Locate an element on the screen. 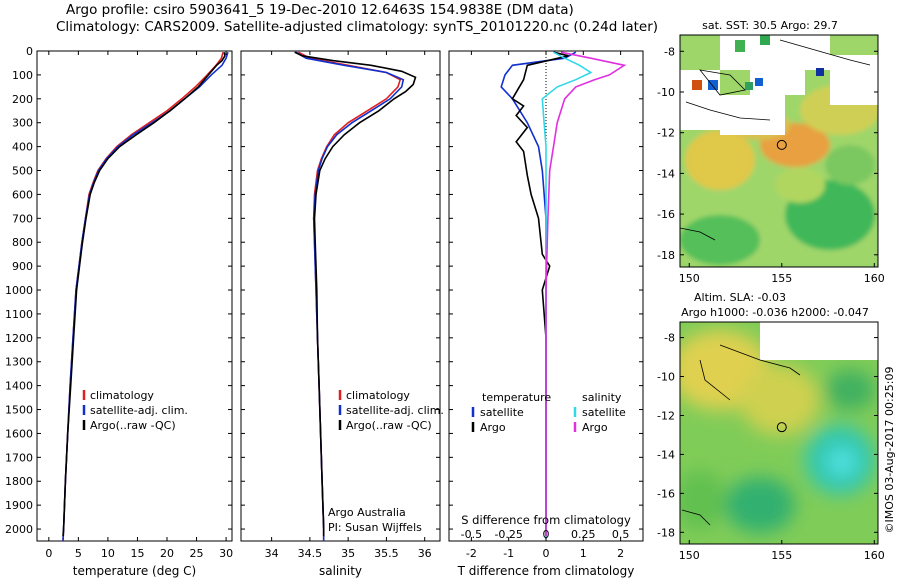 This screenshot has height=580, width=900. salinity-legend-entry: climatology is located at coordinates (378, 395).